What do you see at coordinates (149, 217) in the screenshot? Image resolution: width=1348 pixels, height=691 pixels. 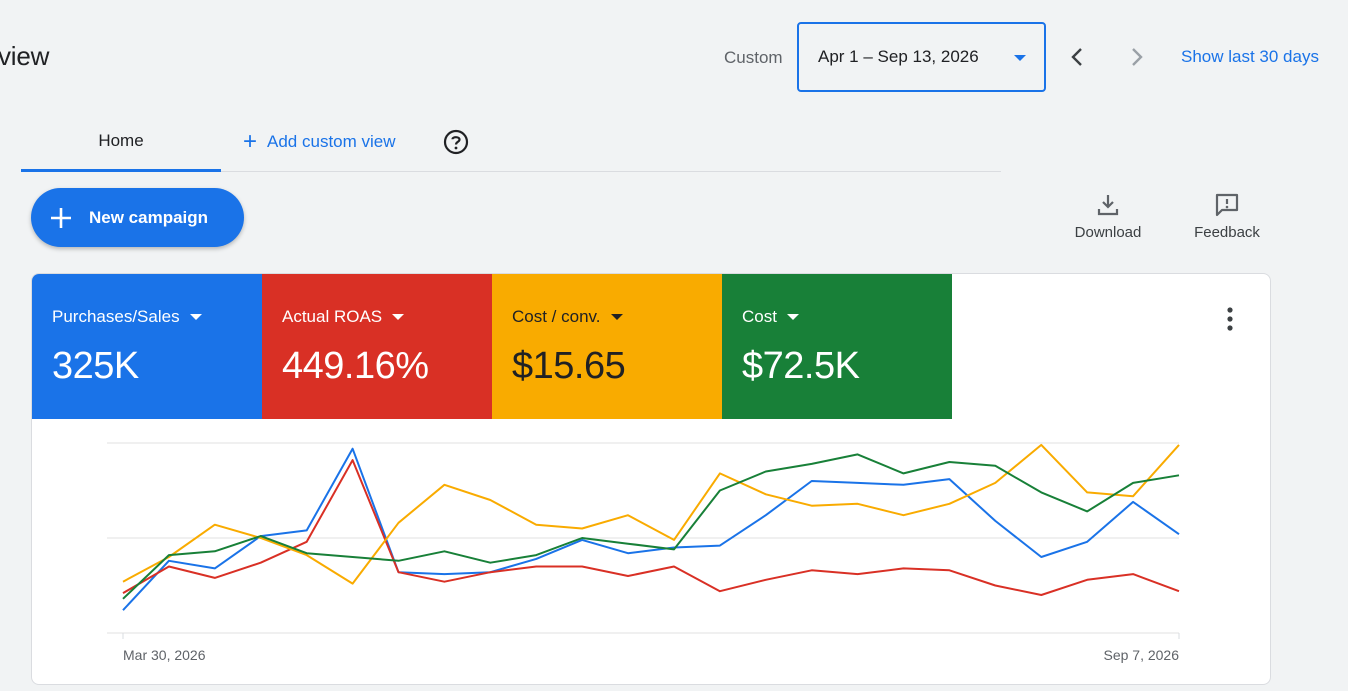 I see `new-campaign-label: New campaign` at bounding box center [149, 217].